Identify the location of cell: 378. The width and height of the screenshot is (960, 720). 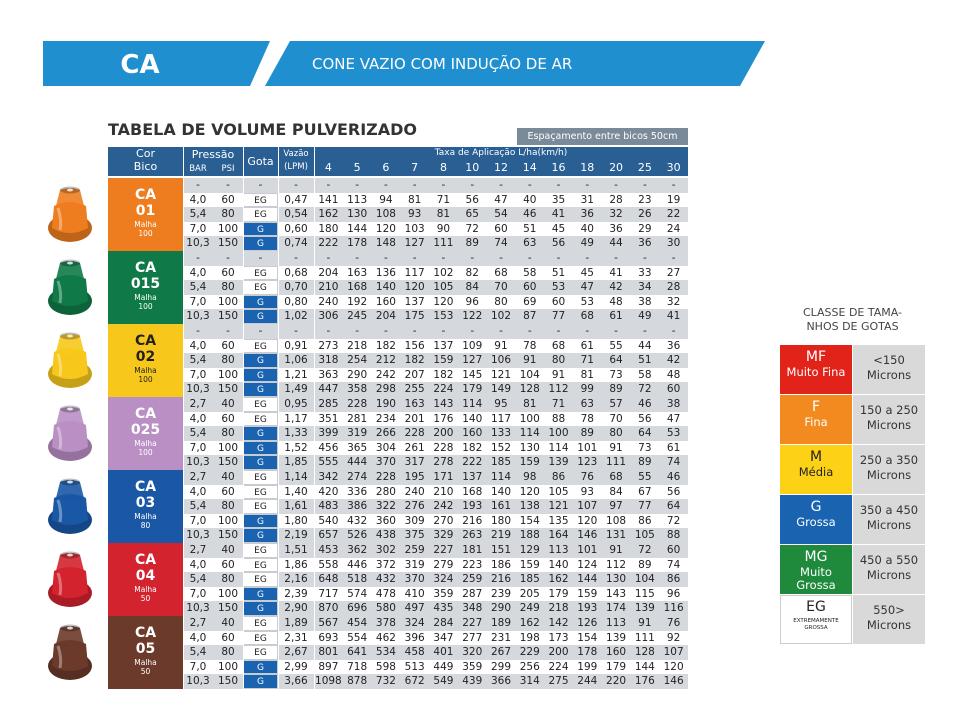
(385, 623).